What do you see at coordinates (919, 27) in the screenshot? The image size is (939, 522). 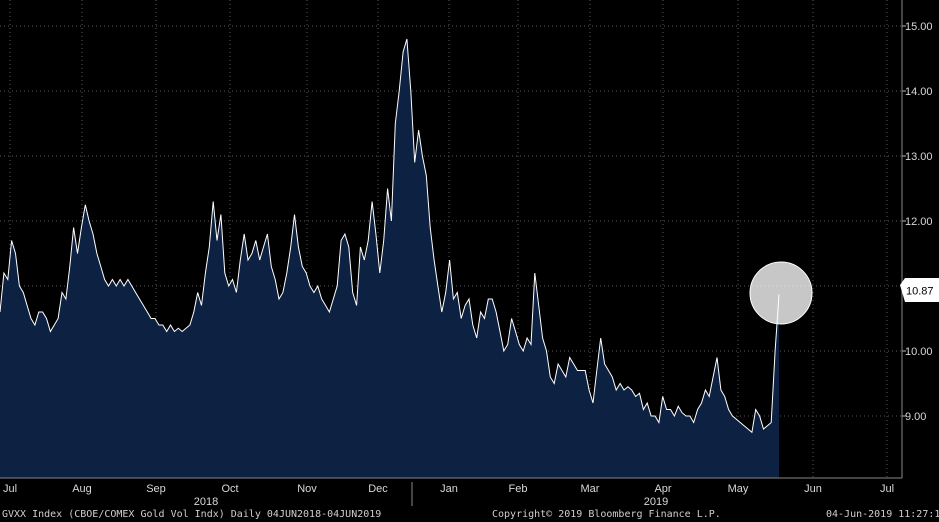 I see `y-tick-label: 15.00` at bounding box center [919, 27].